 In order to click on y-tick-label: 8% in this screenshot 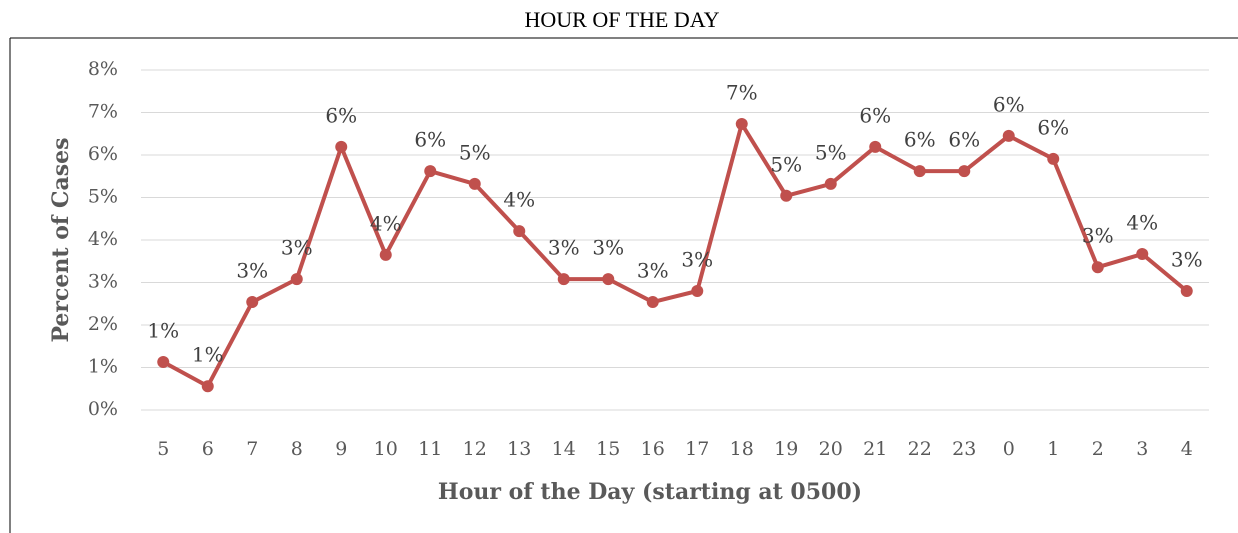, I will do `click(103, 69)`.